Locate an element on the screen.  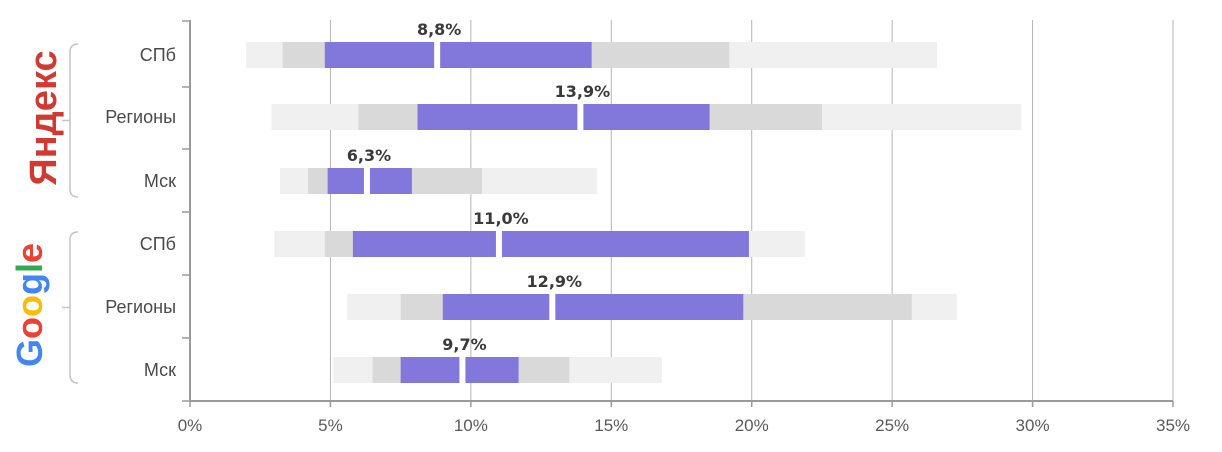
brand-google-letter: G is located at coordinates (29, 353).